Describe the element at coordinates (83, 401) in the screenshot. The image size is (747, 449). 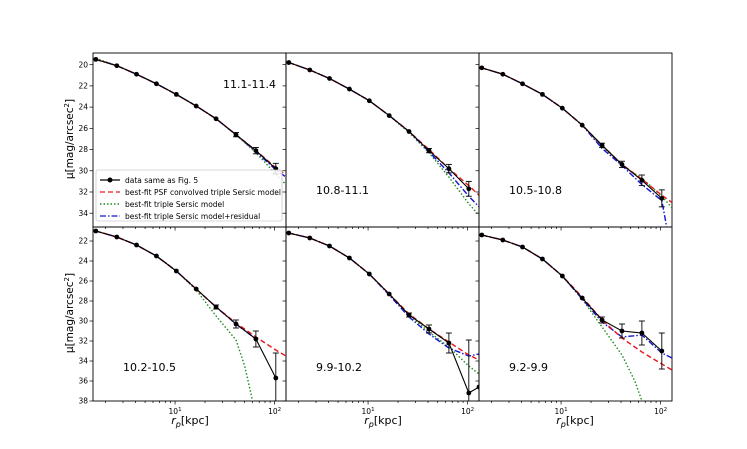
I see `y-tick-label: 38` at that location.